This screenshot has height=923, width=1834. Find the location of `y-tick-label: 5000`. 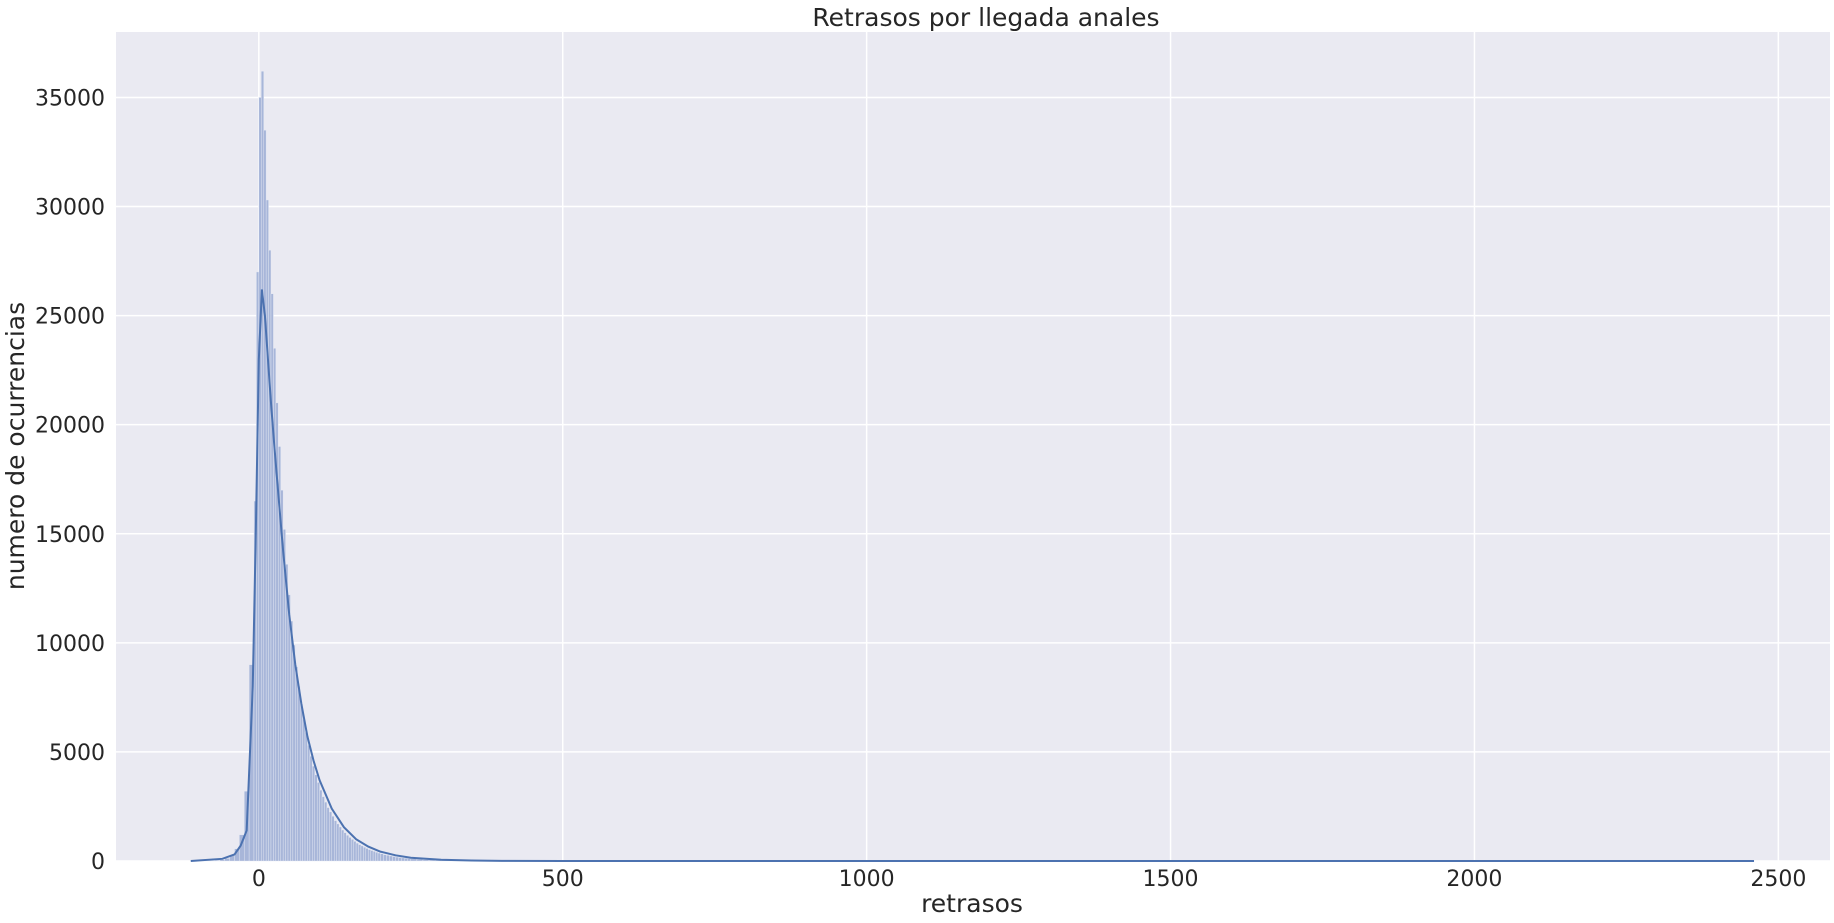

y-tick-label: 5000 is located at coordinates (77, 753).